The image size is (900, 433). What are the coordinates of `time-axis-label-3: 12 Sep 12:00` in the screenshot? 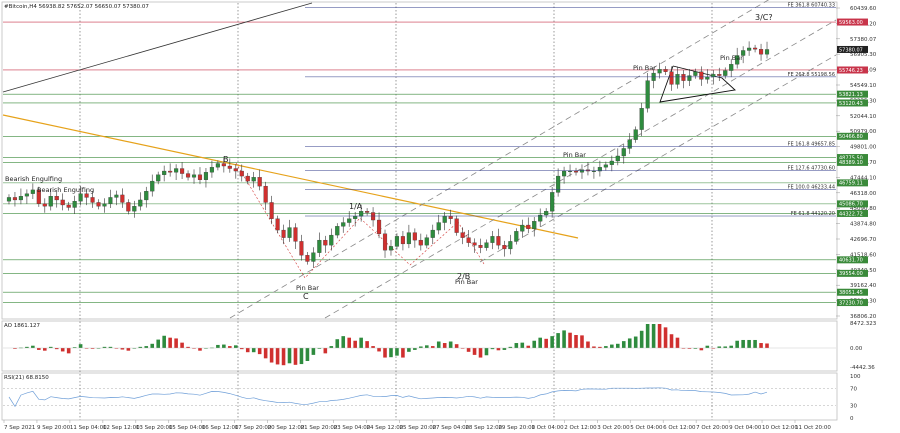 It's located at (121, 428).